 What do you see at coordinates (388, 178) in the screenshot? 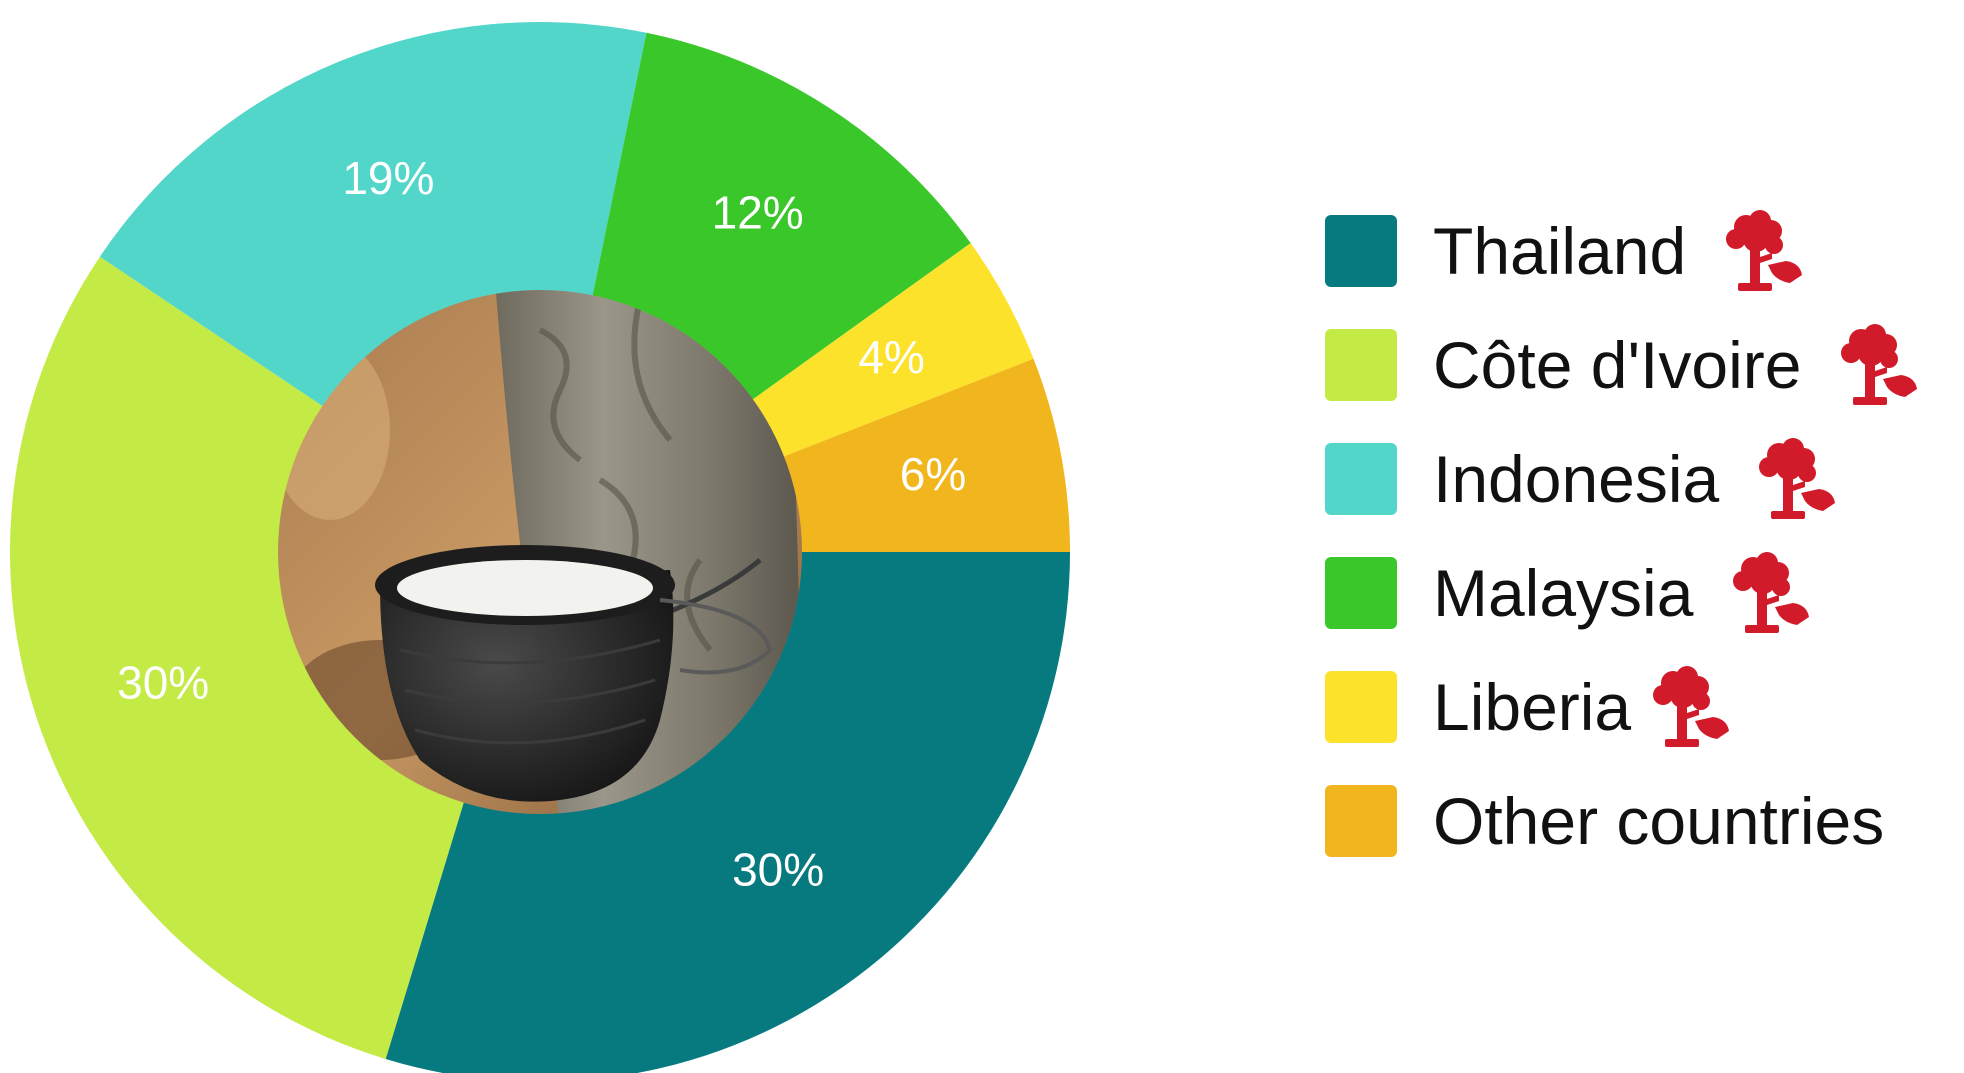
I see `slice-value-label: 19%` at bounding box center [388, 178].